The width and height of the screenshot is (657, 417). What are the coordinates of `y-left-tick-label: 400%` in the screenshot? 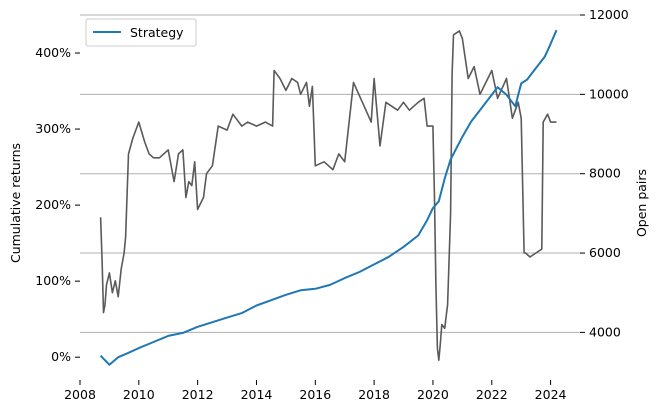 It's located at (53, 52).